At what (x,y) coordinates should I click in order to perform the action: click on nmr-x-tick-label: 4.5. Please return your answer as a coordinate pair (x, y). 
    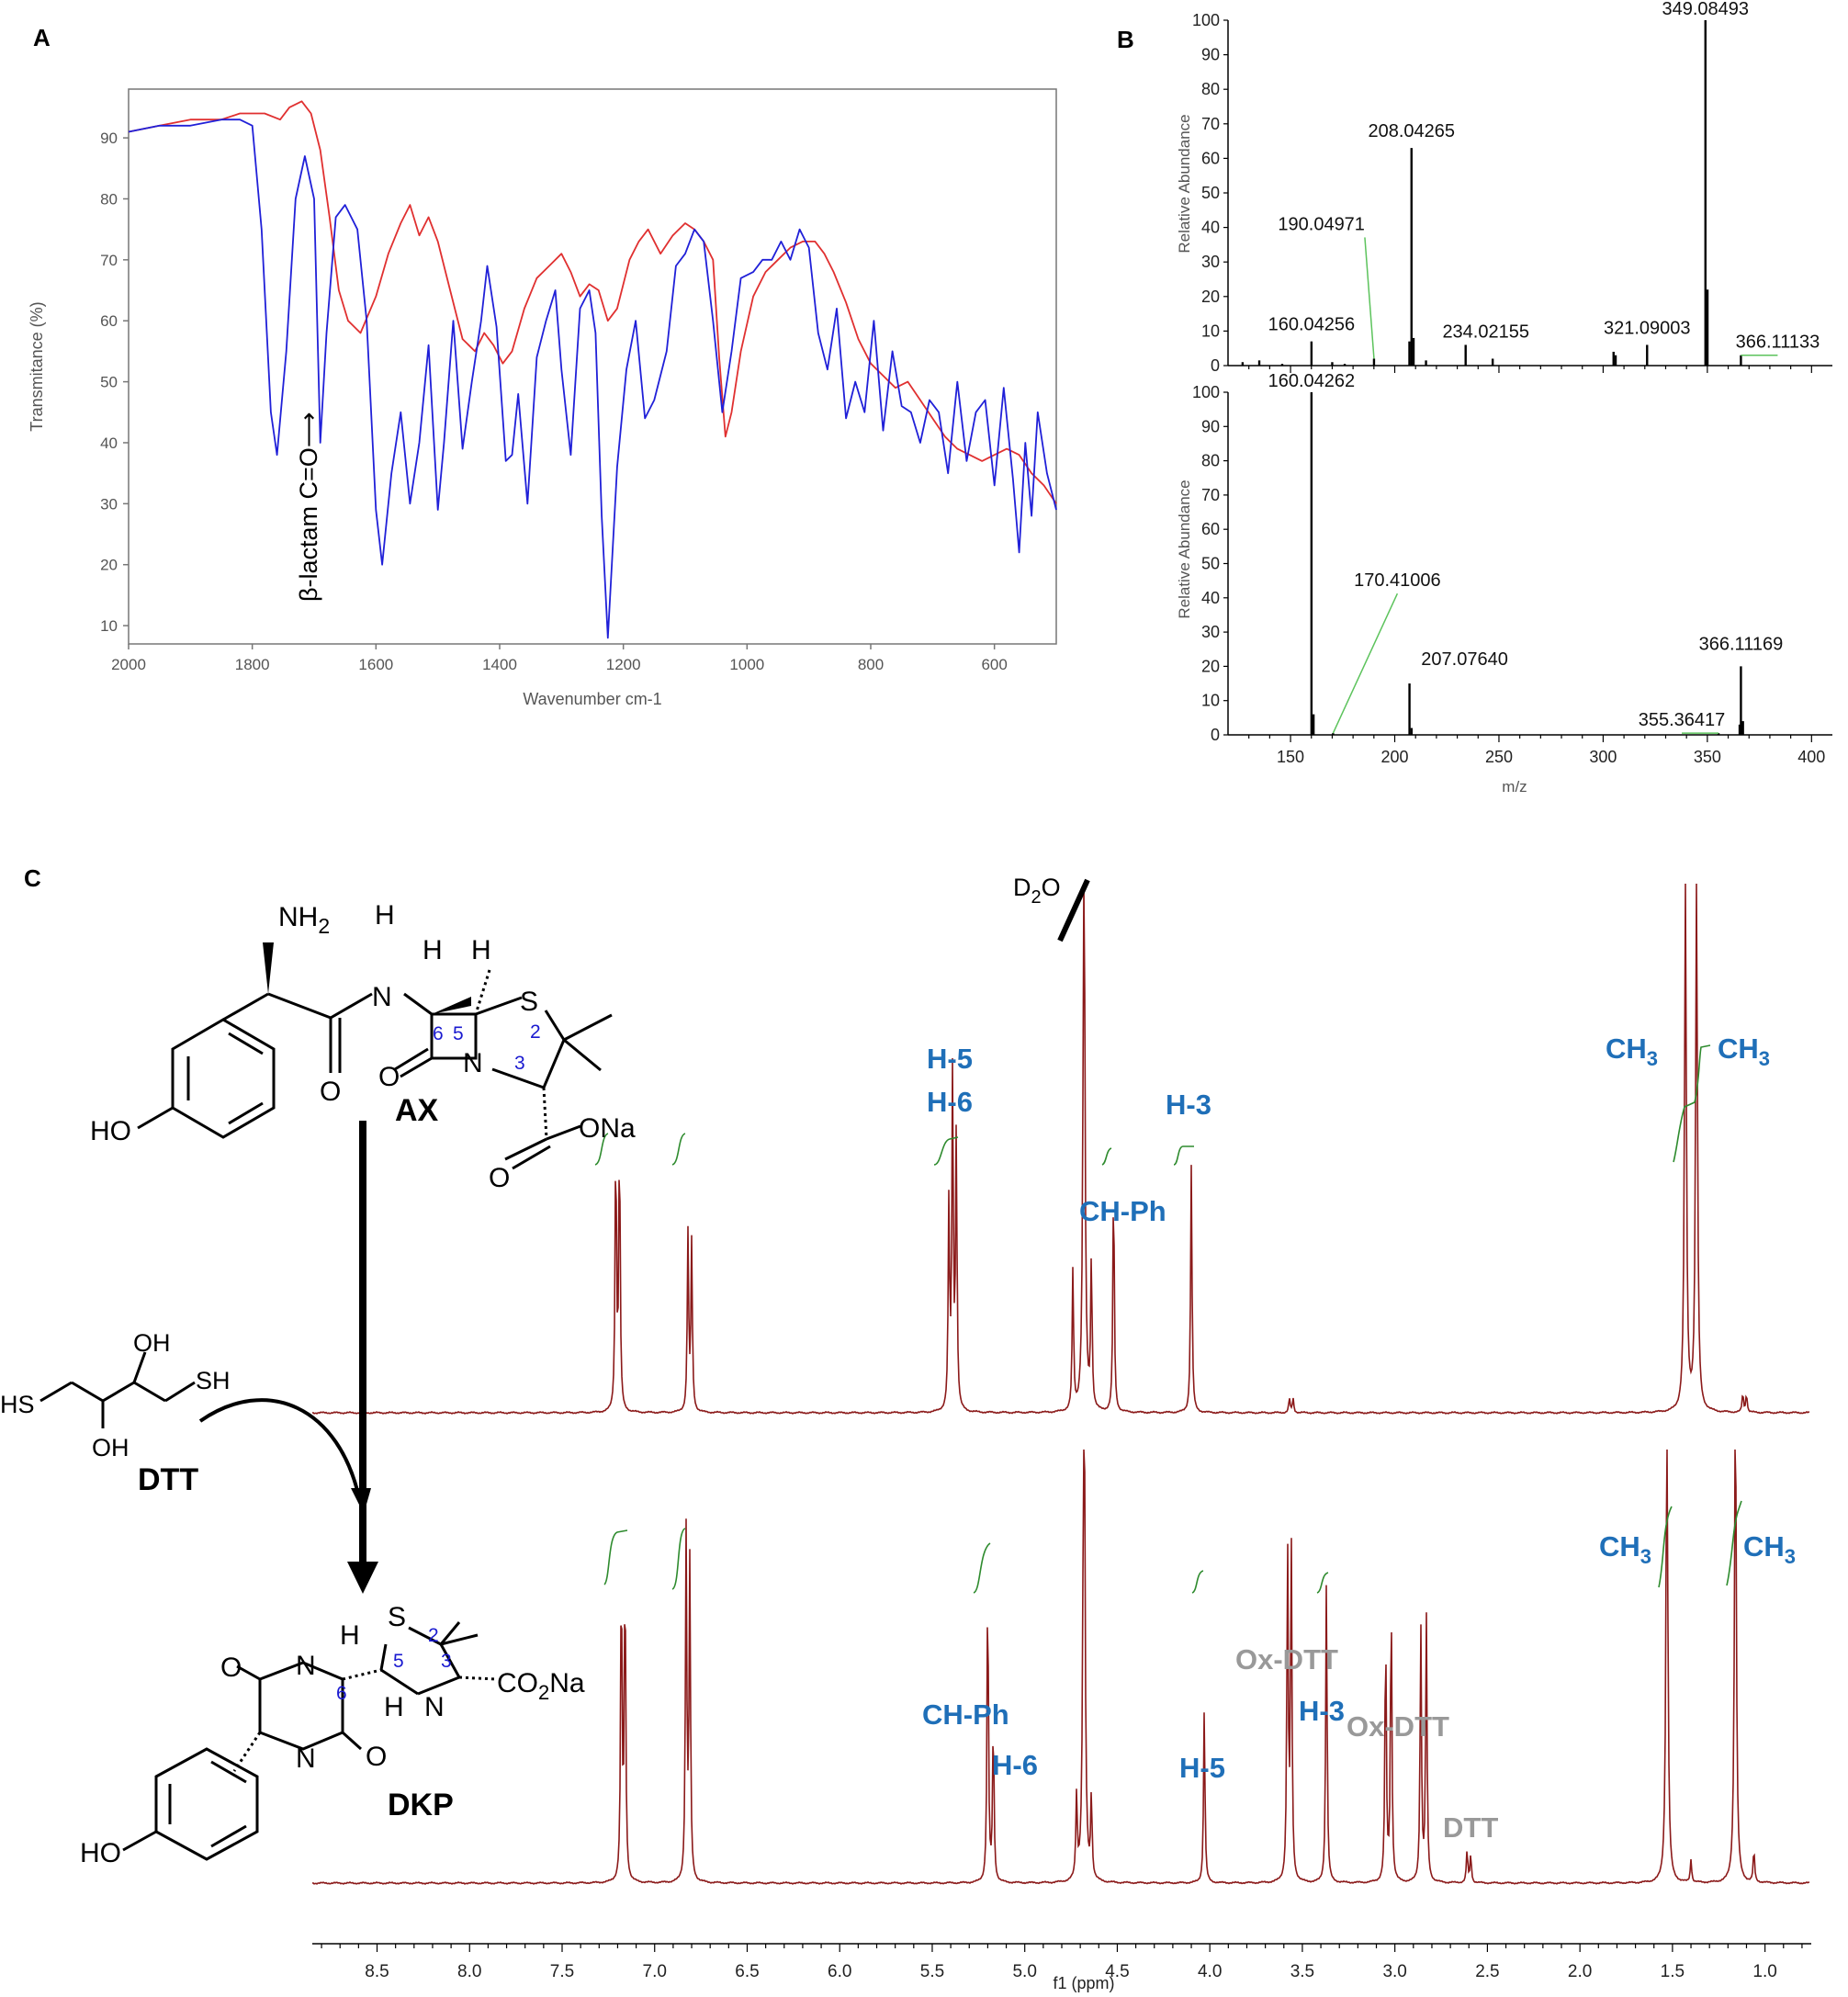
    Looking at the image, I should click on (1117, 1971).